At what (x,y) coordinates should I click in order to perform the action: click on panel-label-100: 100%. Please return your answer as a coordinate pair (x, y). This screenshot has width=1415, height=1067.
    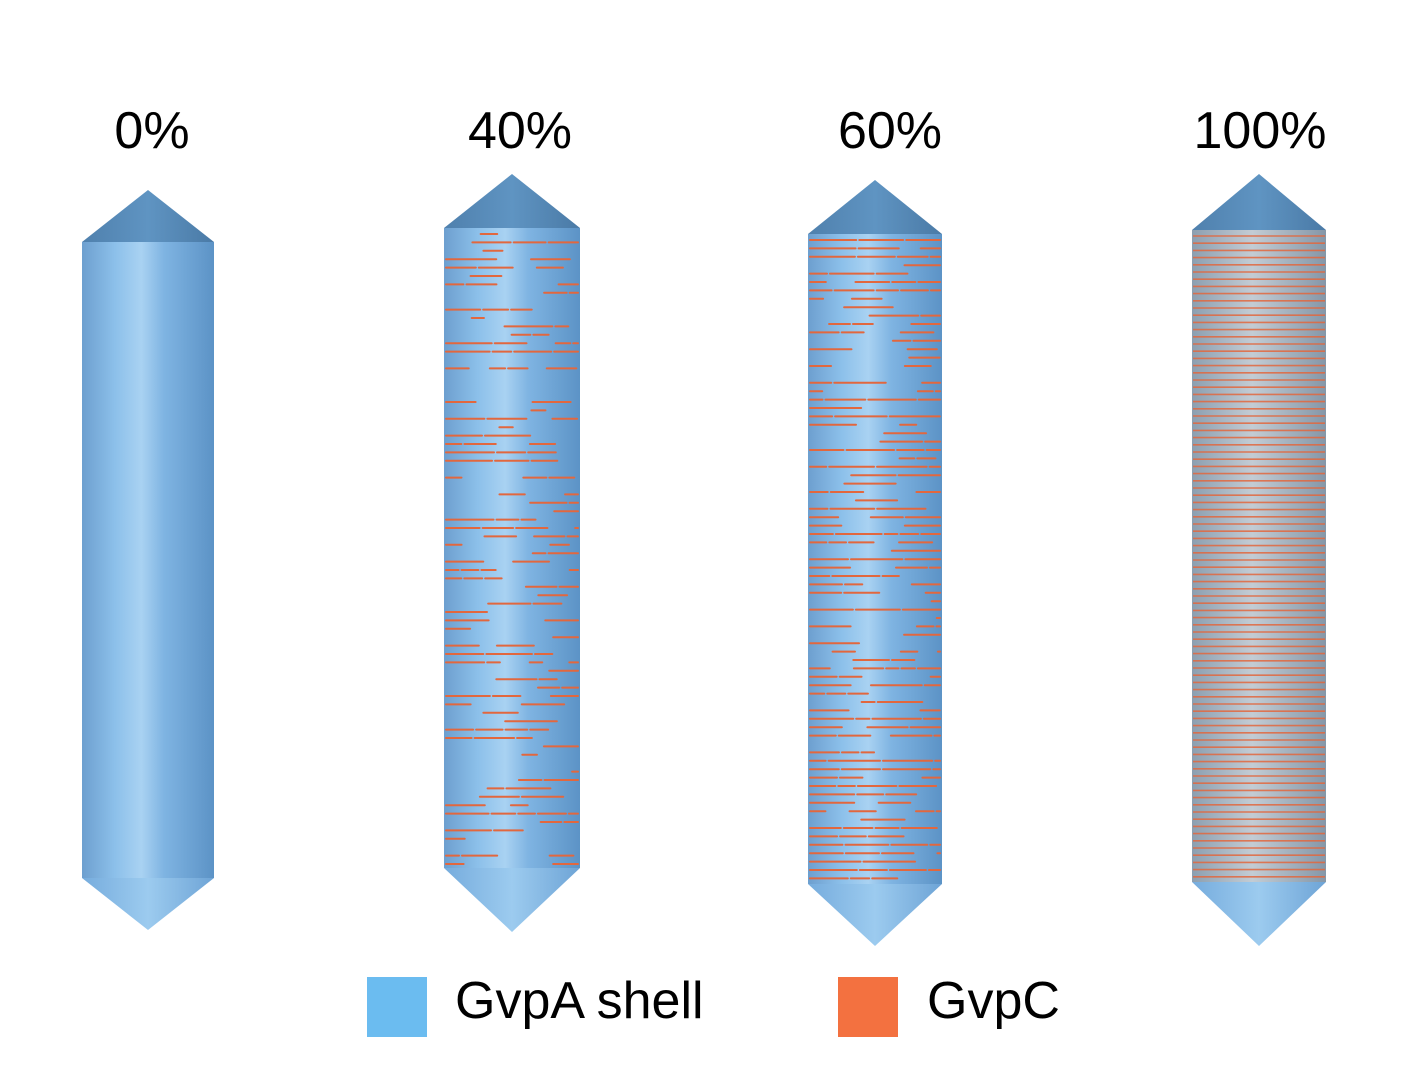
    Looking at the image, I should click on (1260, 131).